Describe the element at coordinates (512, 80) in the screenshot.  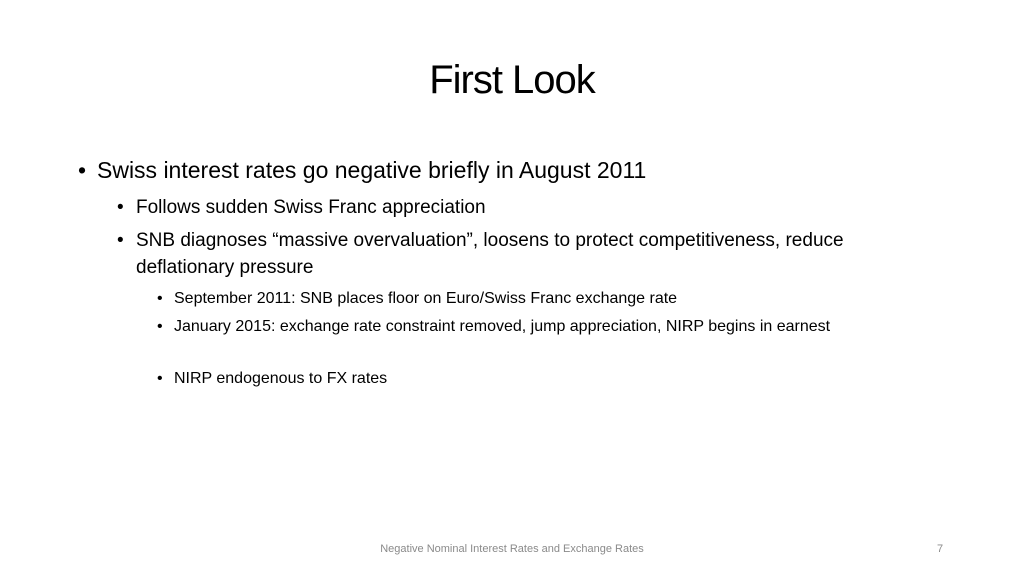
I see `slide-title: First Look` at that location.